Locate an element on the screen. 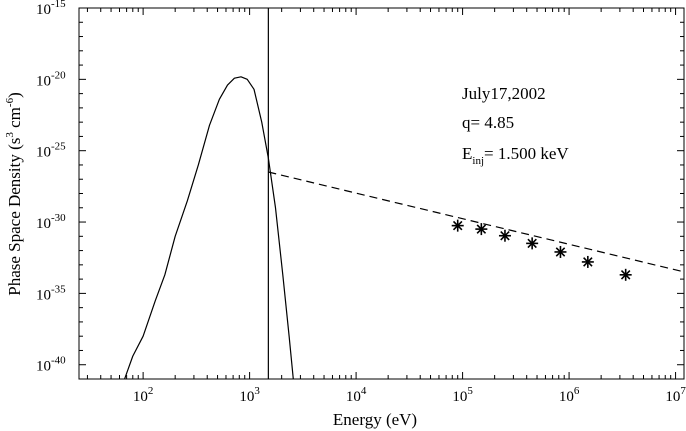 This screenshot has width=686, height=431. y-tick-exp: -35 is located at coordinates (58, 289).